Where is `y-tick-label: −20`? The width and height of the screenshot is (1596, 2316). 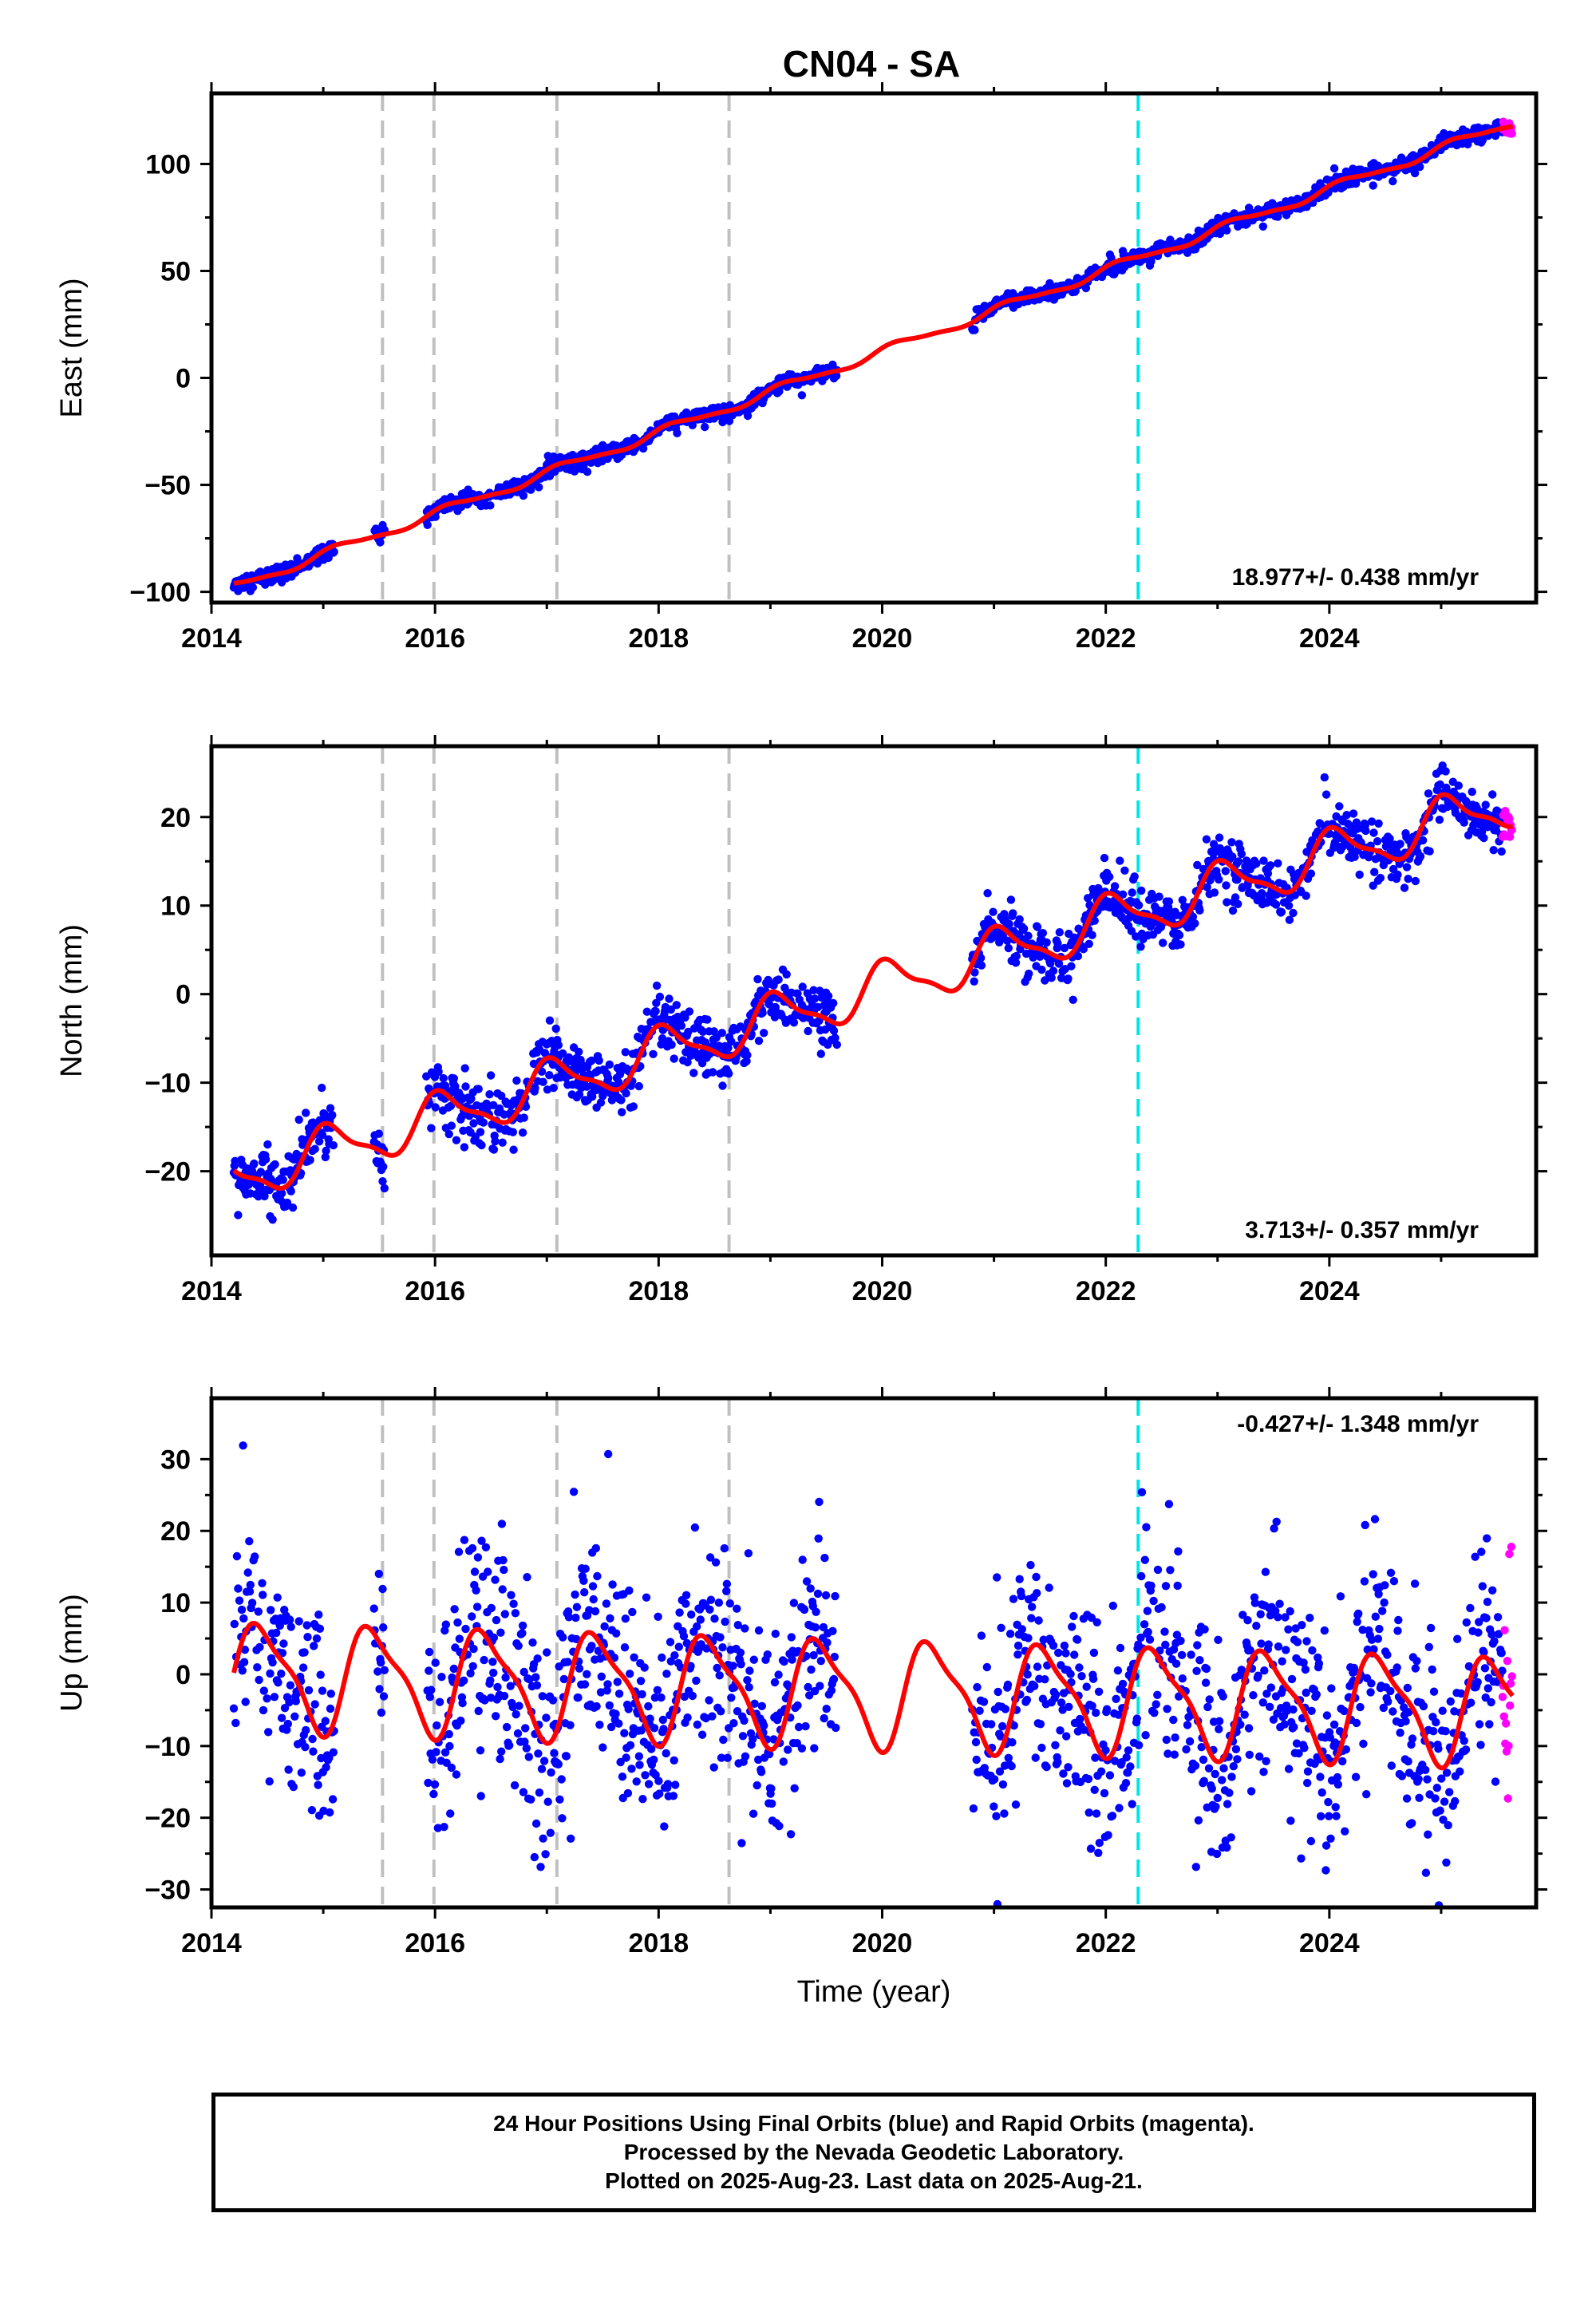
y-tick-label: −20 is located at coordinates (167, 1819).